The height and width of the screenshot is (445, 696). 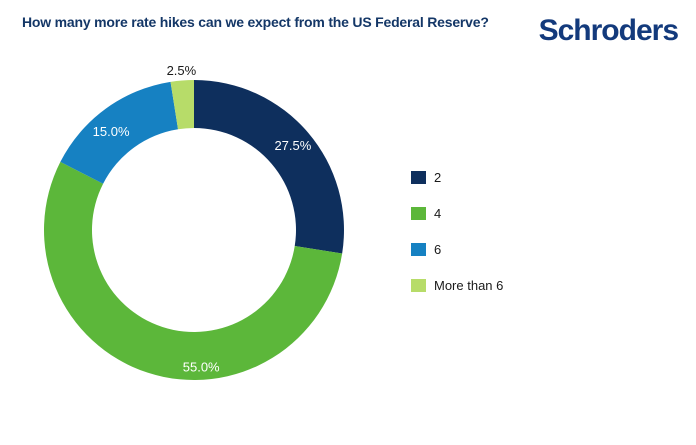 I want to click on legend-item-6: 6, so click(x=457, y=249).